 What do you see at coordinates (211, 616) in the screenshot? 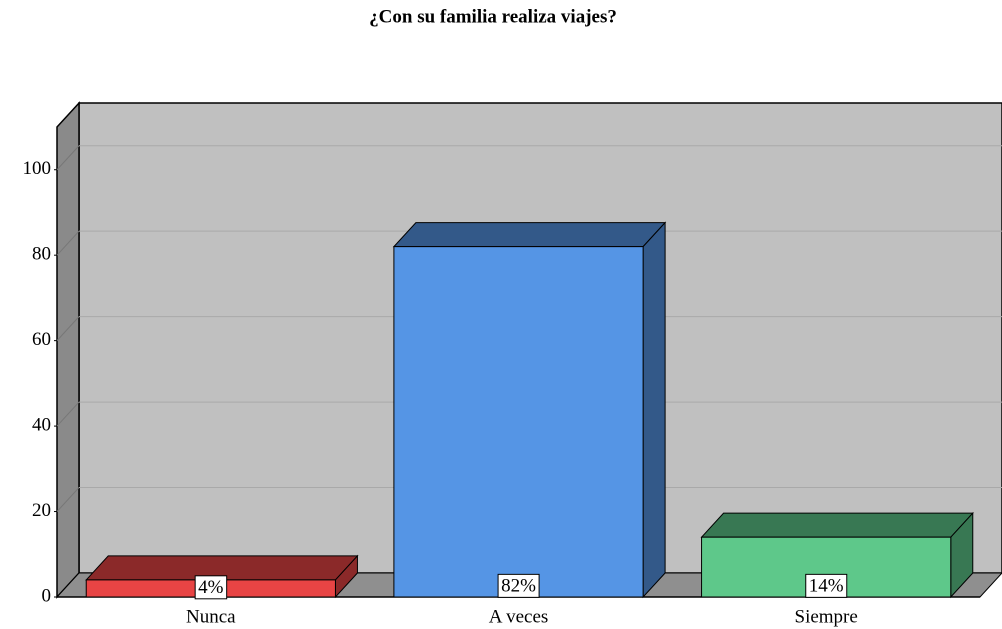
I see `x-tick-label: Nunca` at bounding box center [211, 616].